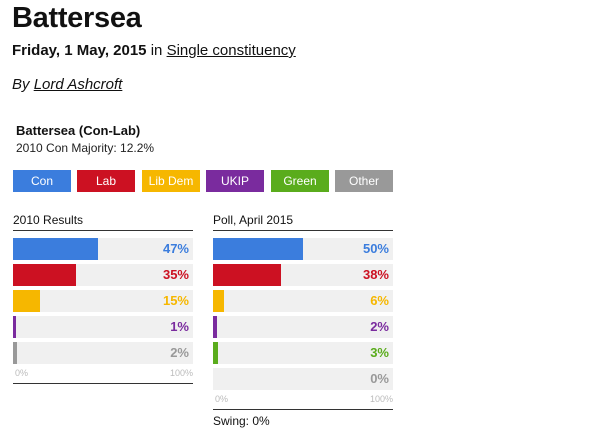  Describe the element at coordinates (375, 248) in the screenshot. I see `value-label-con: 50%` at that location.